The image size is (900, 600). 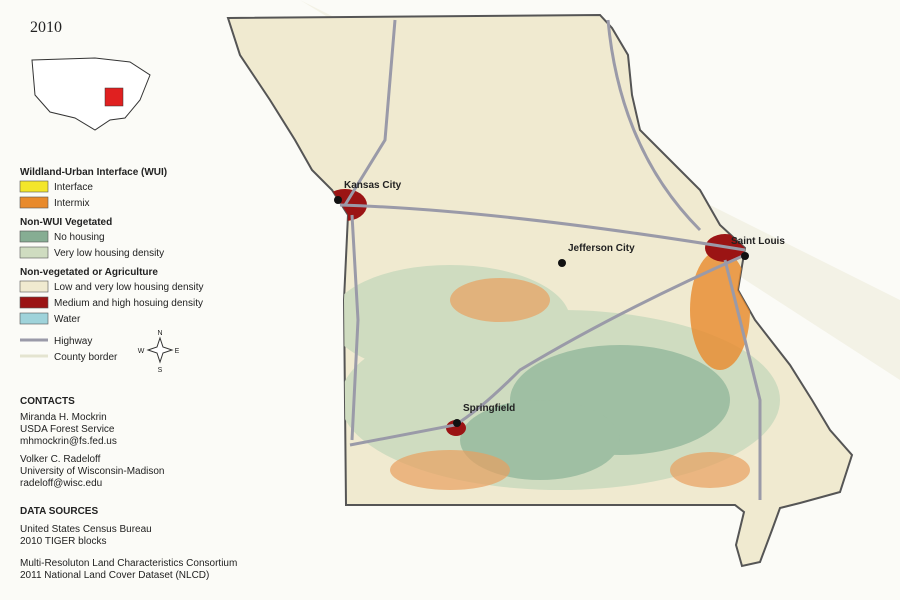 I want to click on compass-letter: W, so click(x=141, y=351).